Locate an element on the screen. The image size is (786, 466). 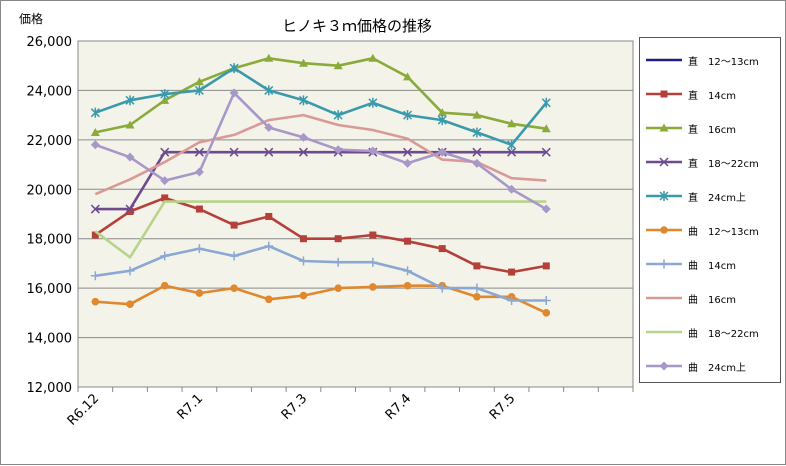
y-tick-label: 22,000 is located at coordinates (50, 141).